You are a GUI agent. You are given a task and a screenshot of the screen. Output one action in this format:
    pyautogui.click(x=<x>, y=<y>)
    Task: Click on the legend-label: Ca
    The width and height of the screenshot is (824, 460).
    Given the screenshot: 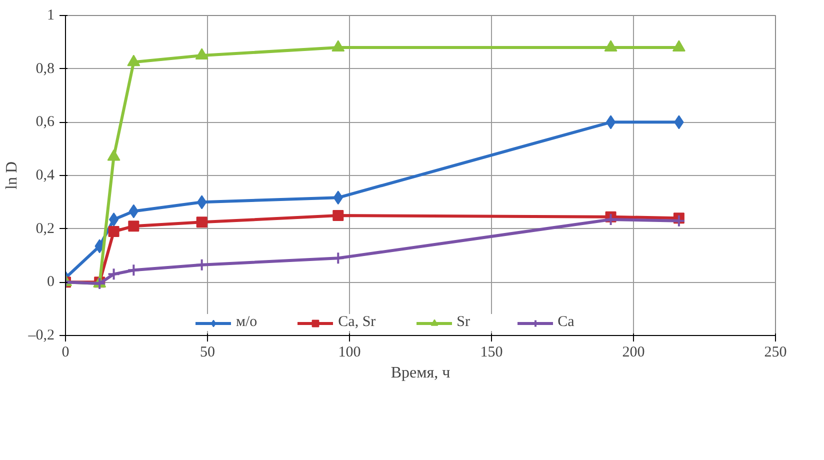 What is the action you would take?
    pyautogui.click(x=567, y=322)
    